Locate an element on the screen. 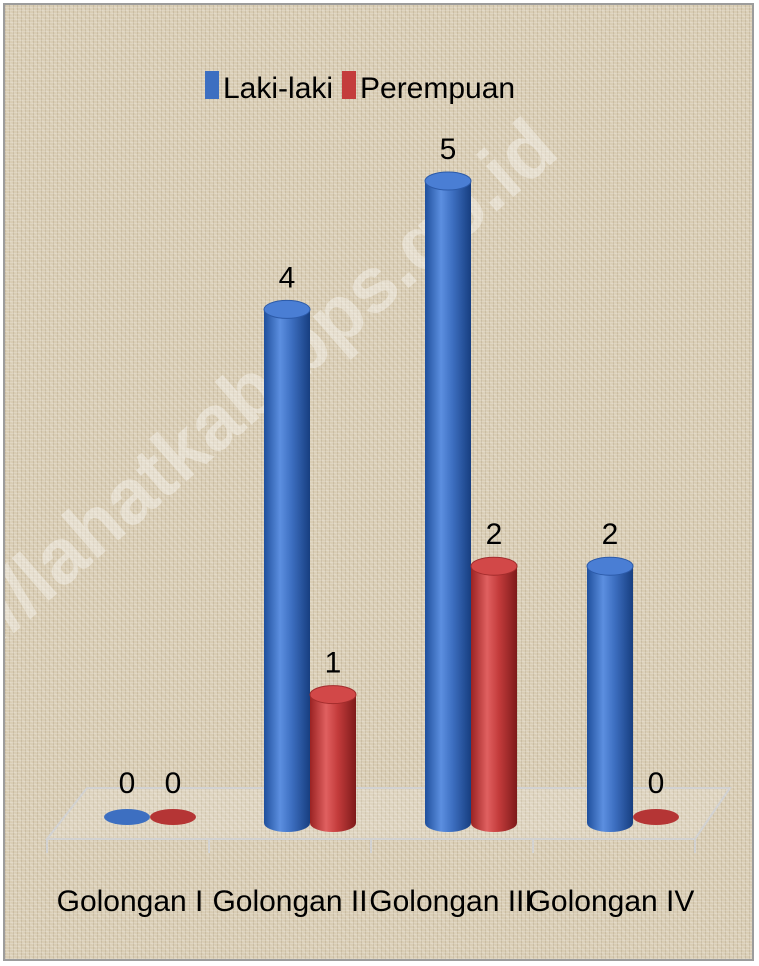 This screenshot has height=966, width=759. legend-label: Perempuan is located at coordinates (437, 88).